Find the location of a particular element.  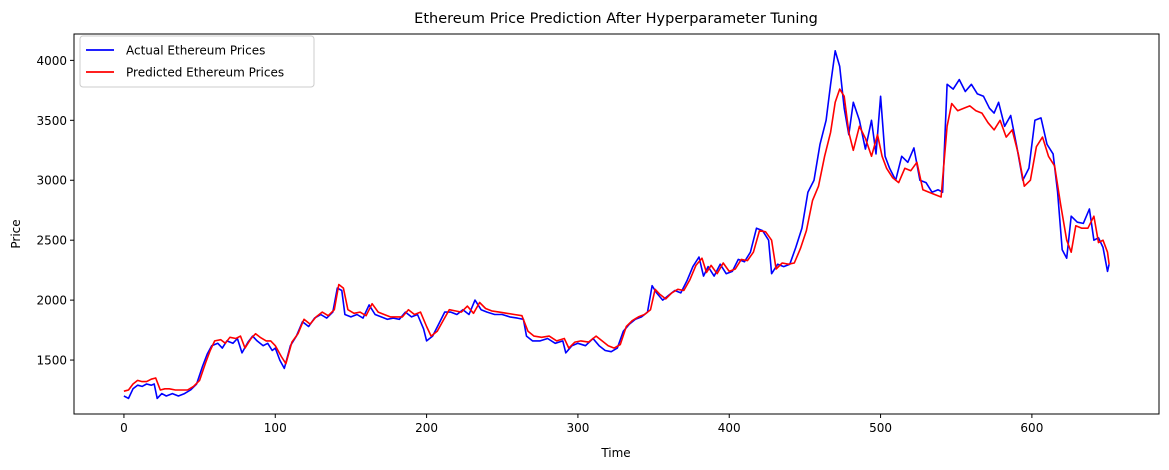

x-axis-label: Time is located at coordinates (615, 453).